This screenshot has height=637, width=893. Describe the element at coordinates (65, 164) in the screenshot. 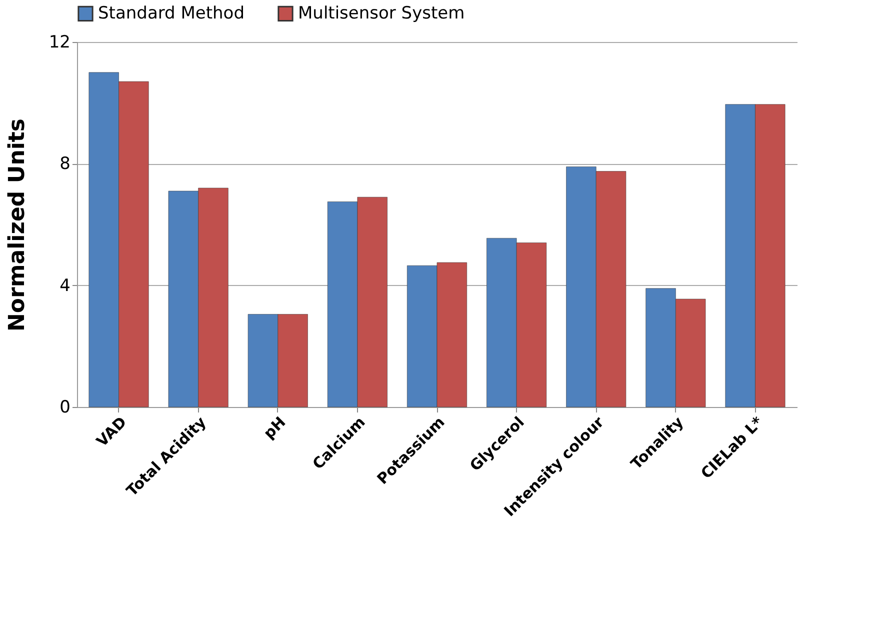

I see `y-tick-label: 8` at that location.